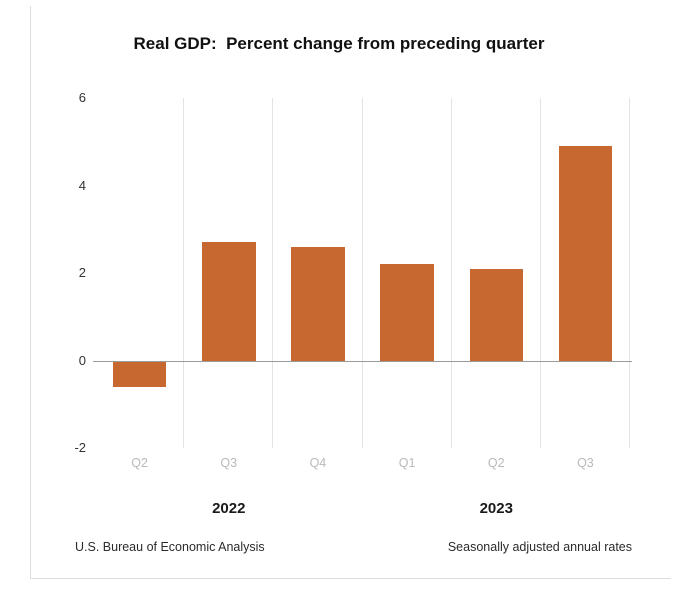 The width and height of the screenshot is (678, 604). Describe the element at coordinates (362, 464) in the screenshot. I see `x-axis-labels: Q2 Q3 Q4 Q1 Q2 Q3` at that location.